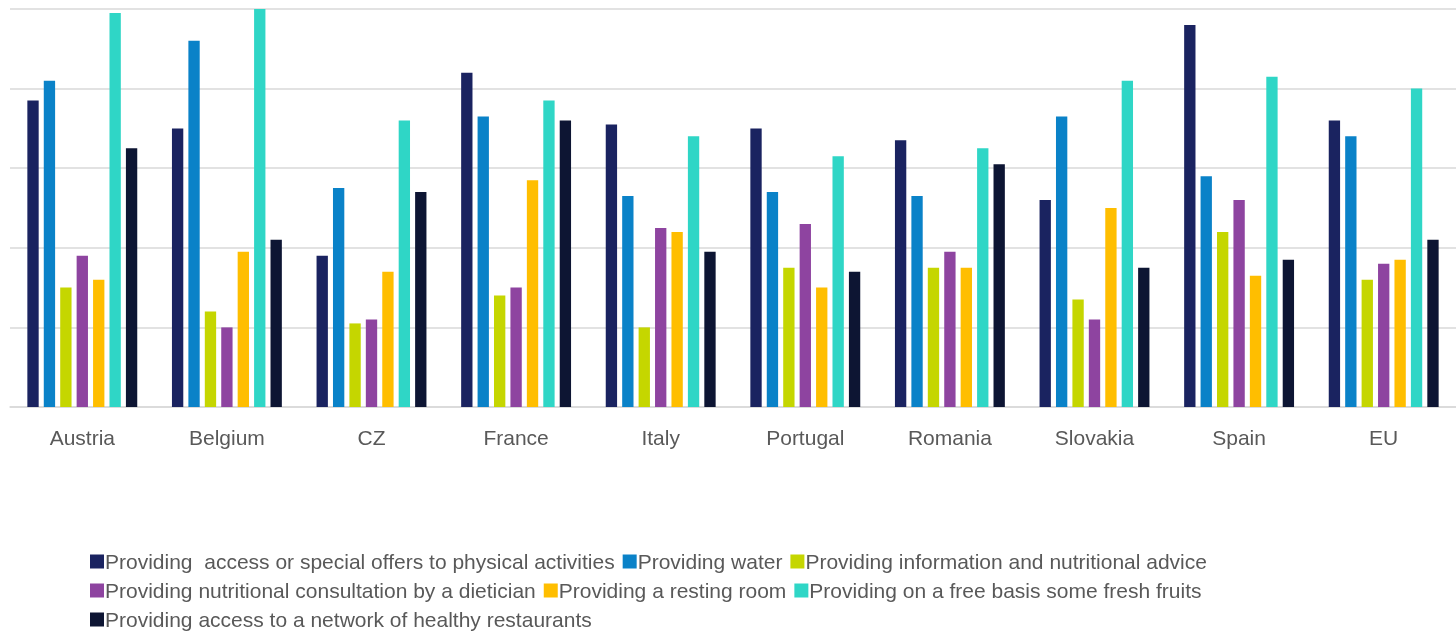  What do you see at coordinates (950, 437) in the screenshot?
I see `x-tick-label: Romania` at bounding box center [950, 437].